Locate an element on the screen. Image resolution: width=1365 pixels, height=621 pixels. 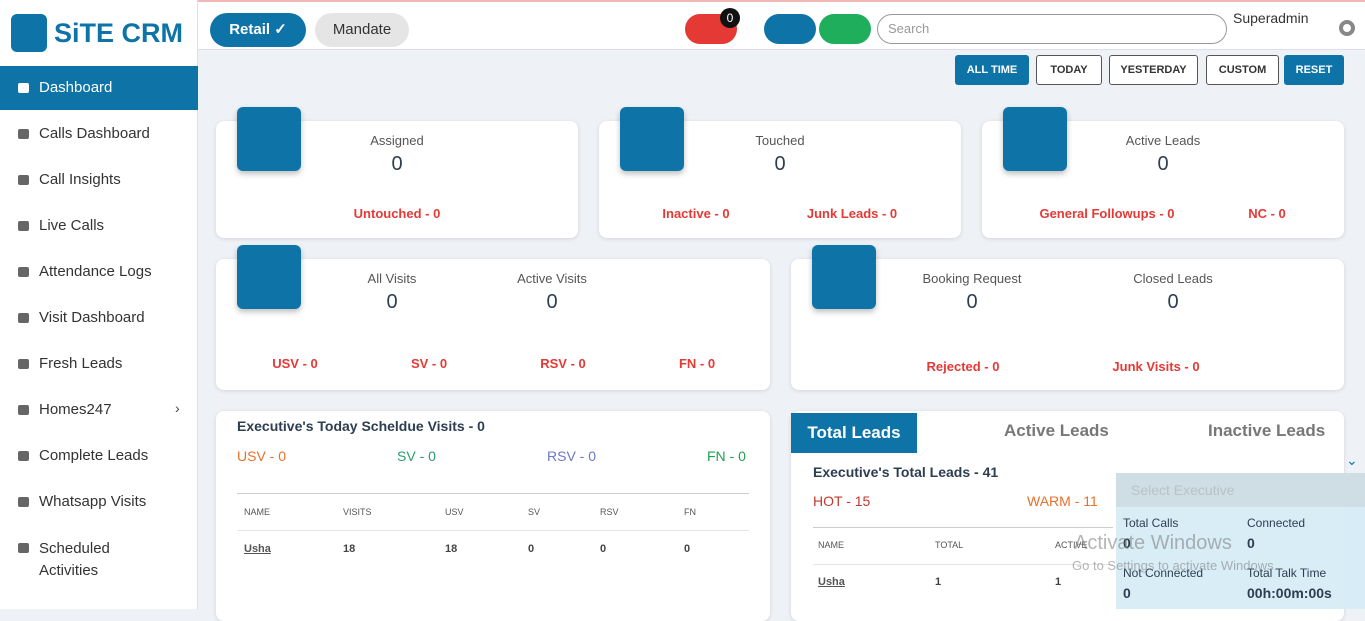
toggle: Retail ✓ is located at coordinates (258, 30).